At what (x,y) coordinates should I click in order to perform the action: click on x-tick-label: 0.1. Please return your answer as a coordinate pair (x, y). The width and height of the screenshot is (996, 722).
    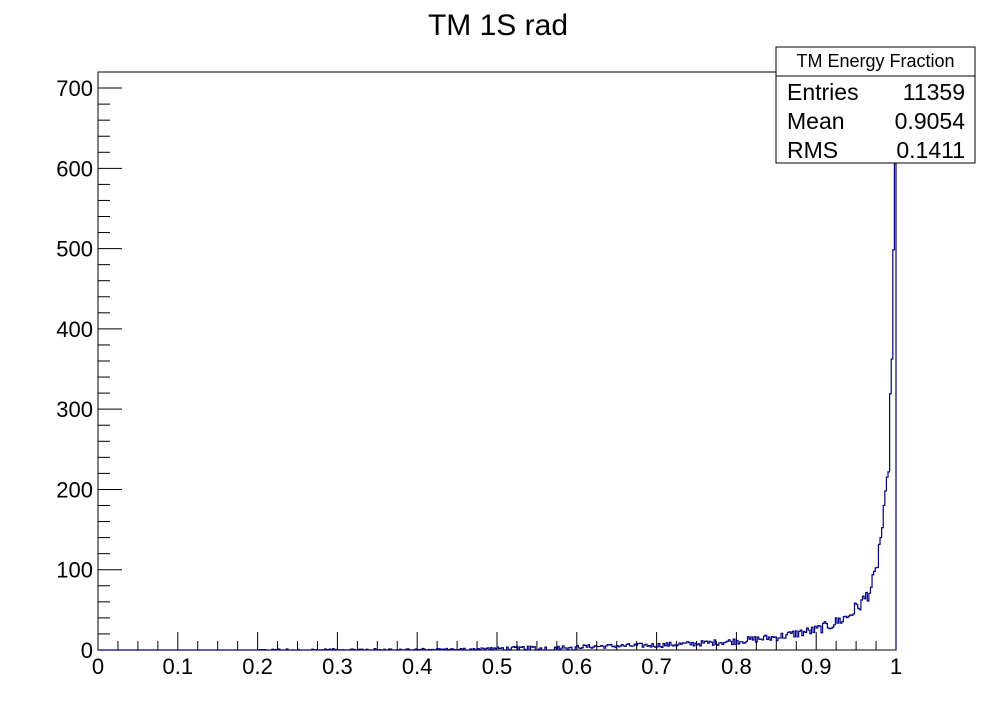
    Looking at the image, I should click on (178, 666).